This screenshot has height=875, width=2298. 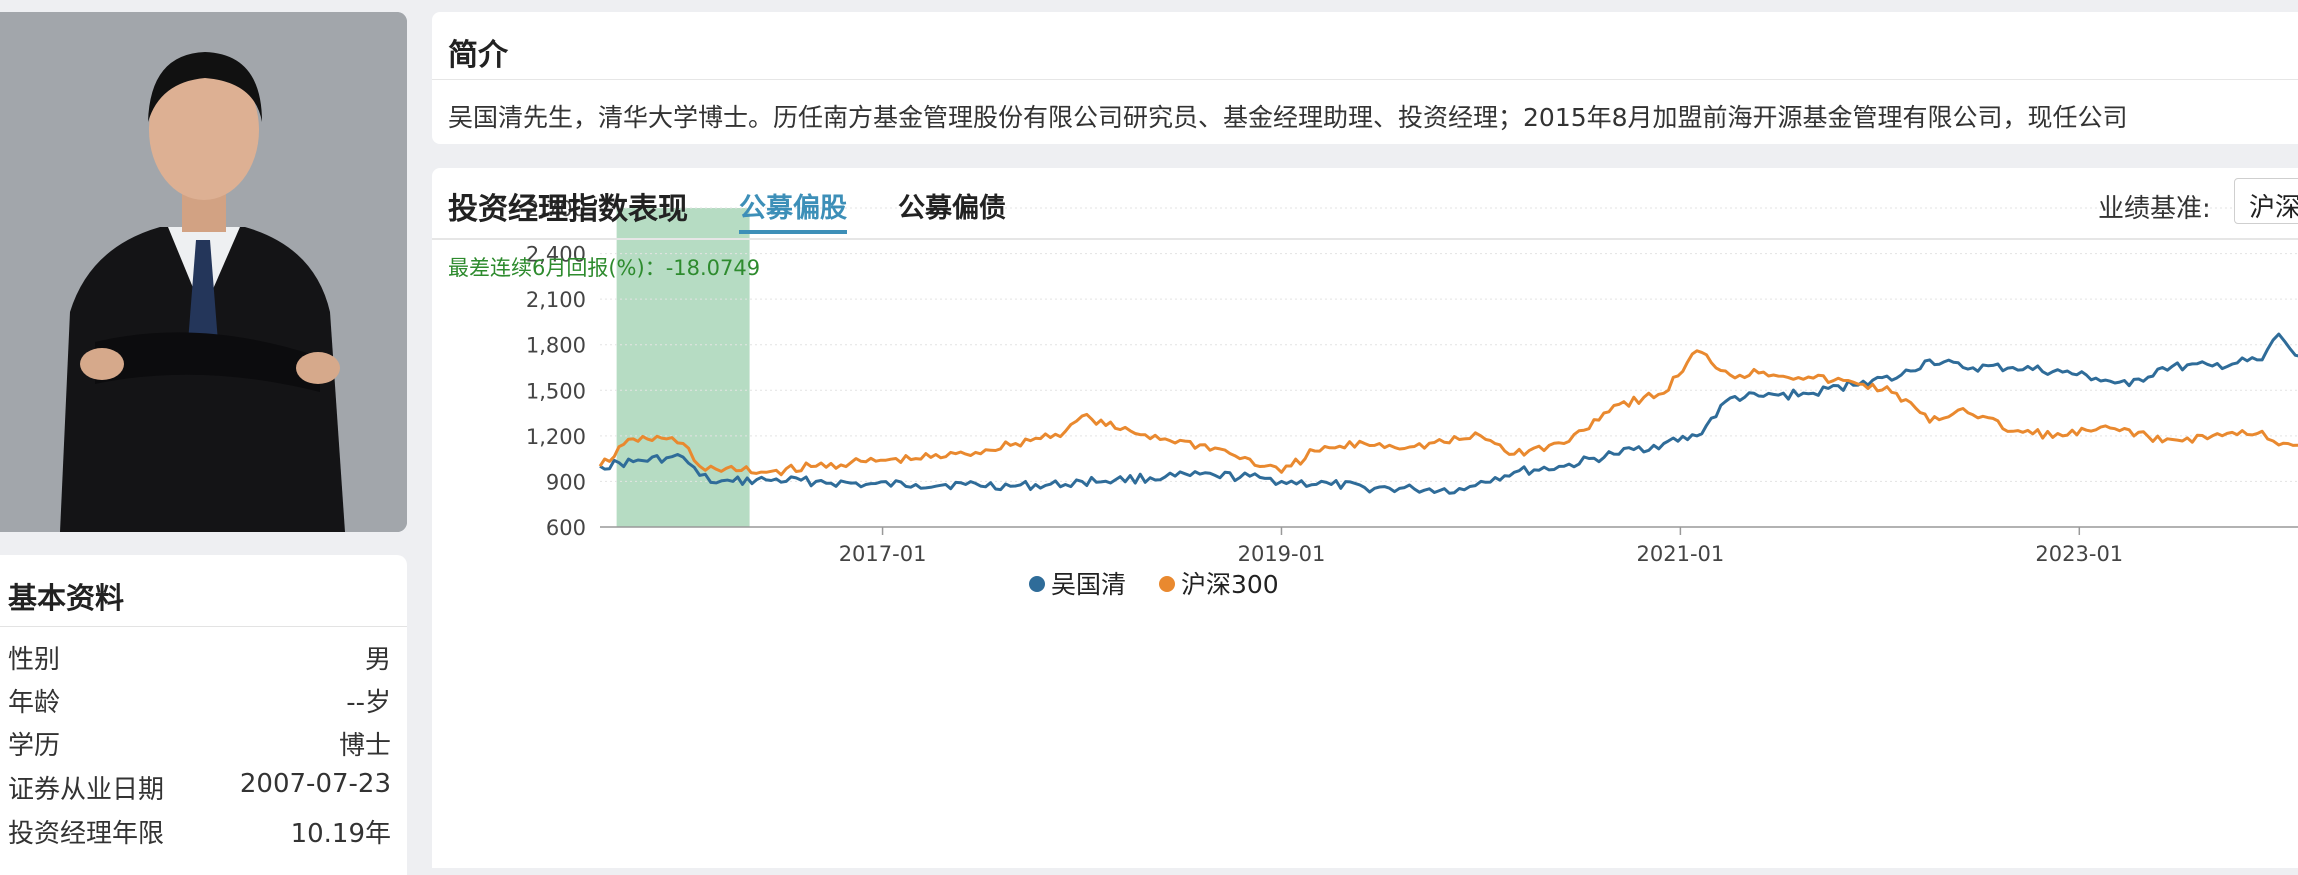 What do you see at coordinates (1365, 46) in the screenshot?
I see `intro-title: 简介` at bounding box center [1365, 46].